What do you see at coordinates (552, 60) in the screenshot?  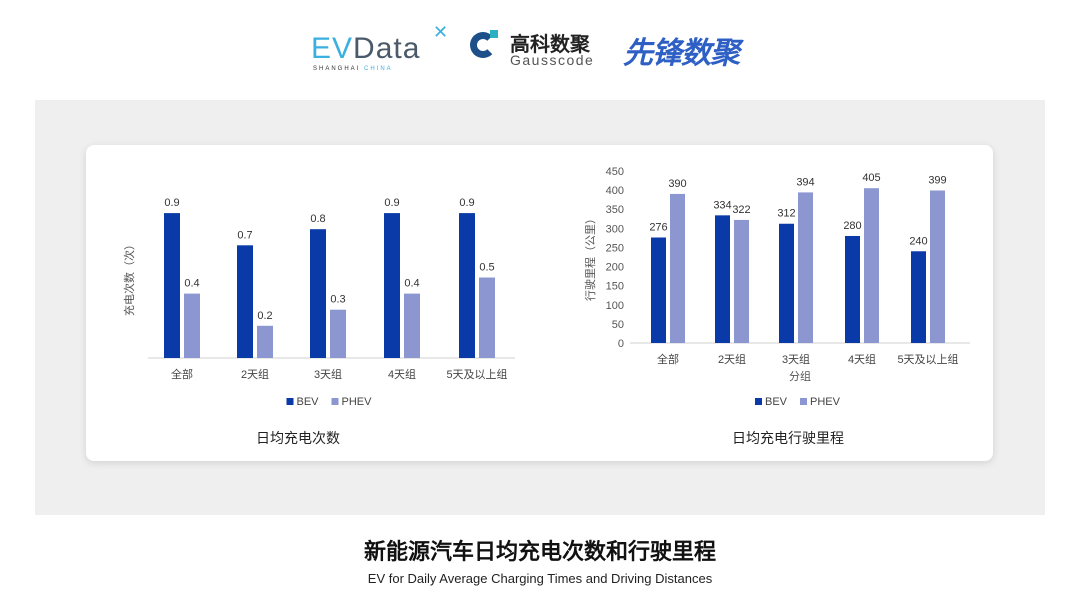 I see `gausscode-en: Gausscode` at bounding box center [552, 60].